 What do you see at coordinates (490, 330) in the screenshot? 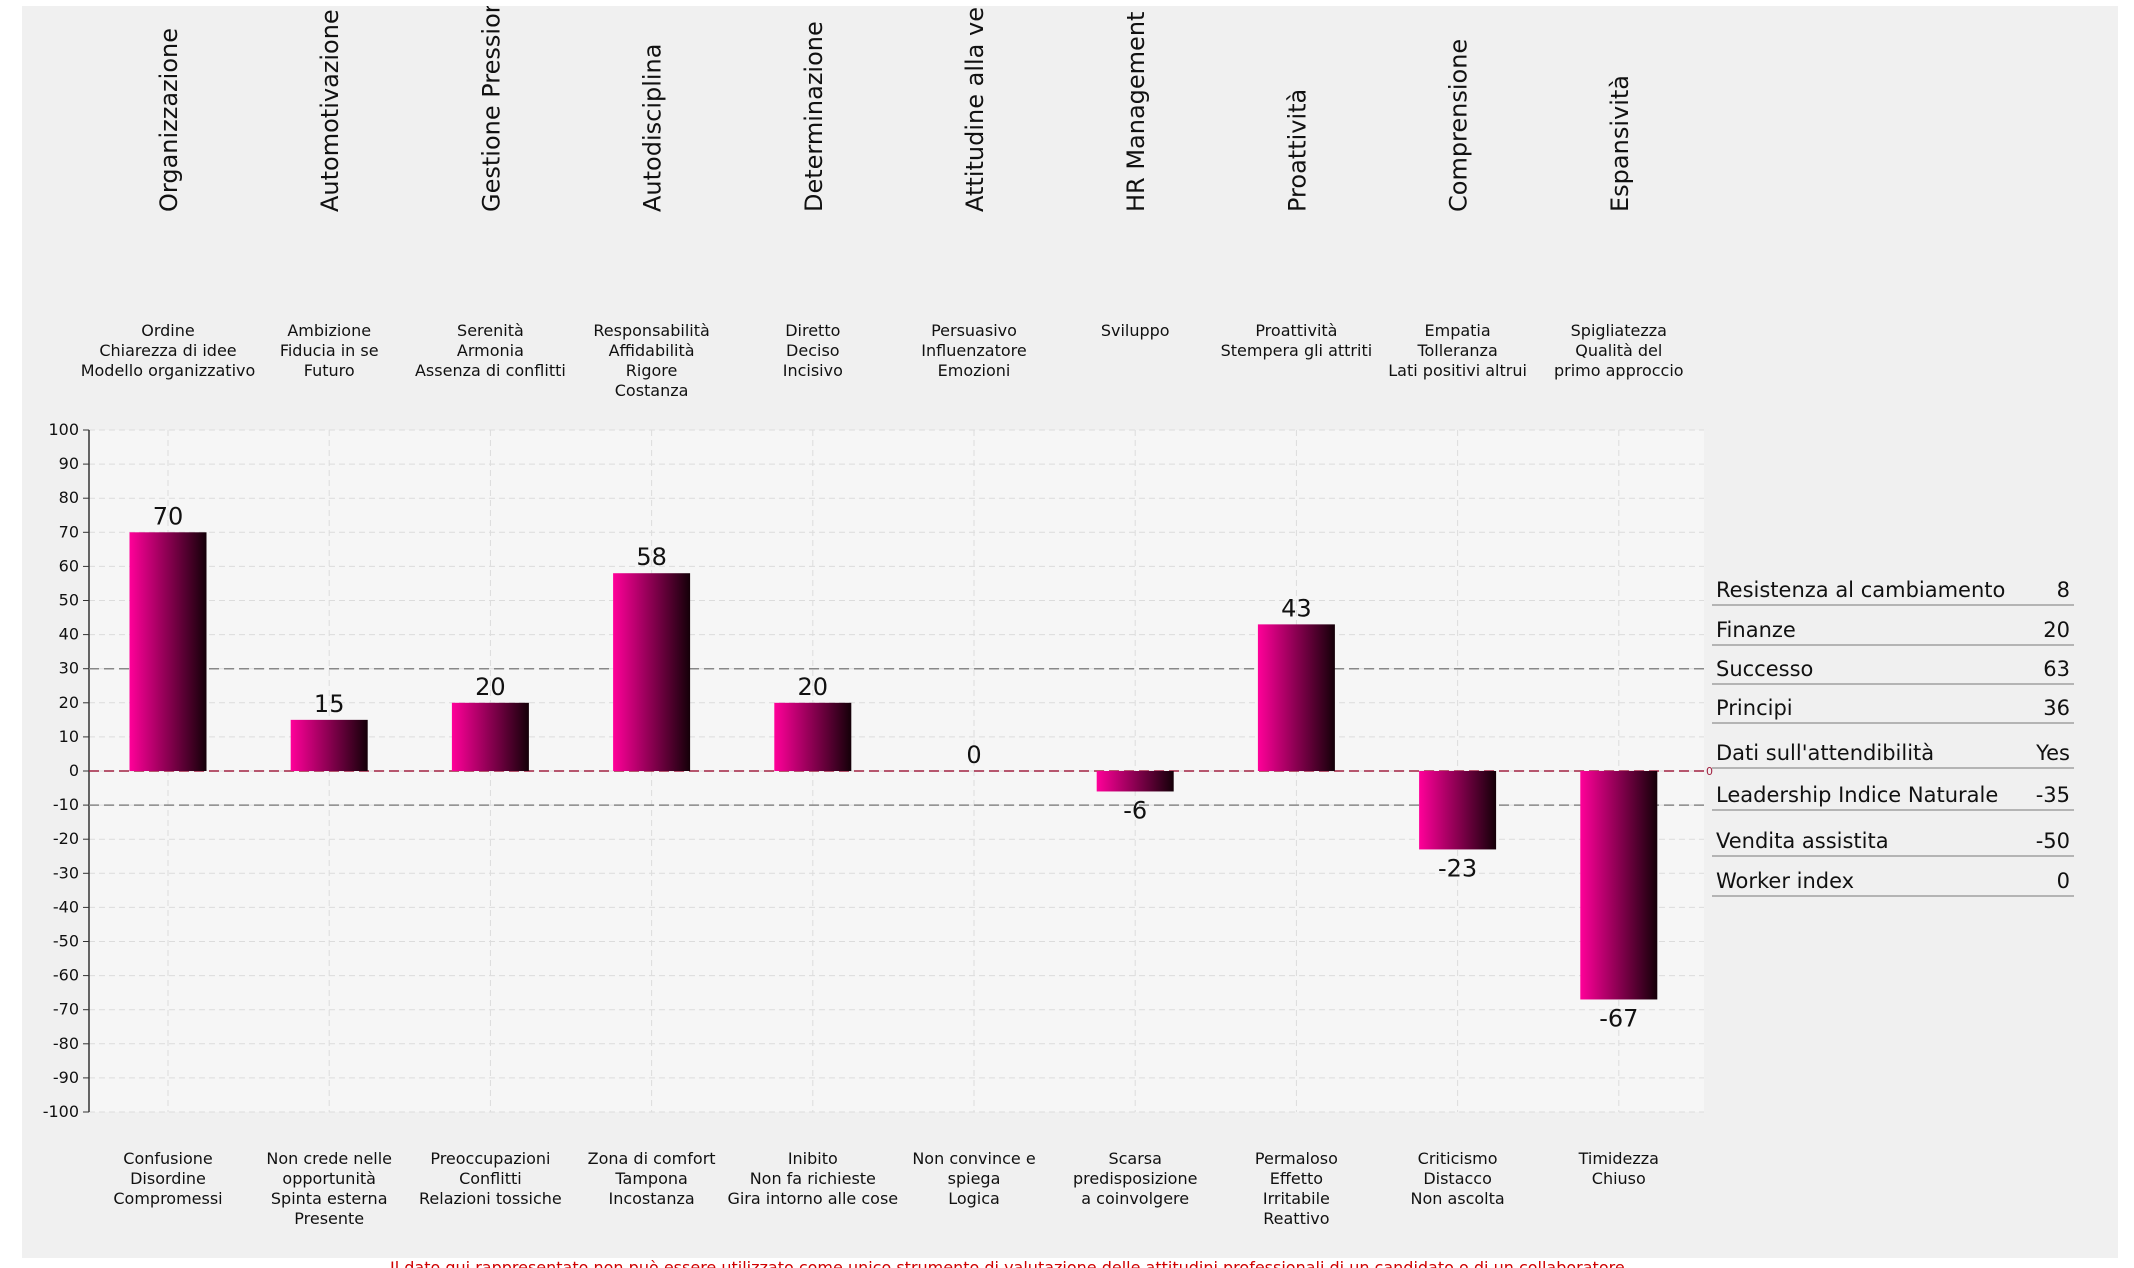
I see `positive-descriptor: Serenità` at bounding box center [490, 330].